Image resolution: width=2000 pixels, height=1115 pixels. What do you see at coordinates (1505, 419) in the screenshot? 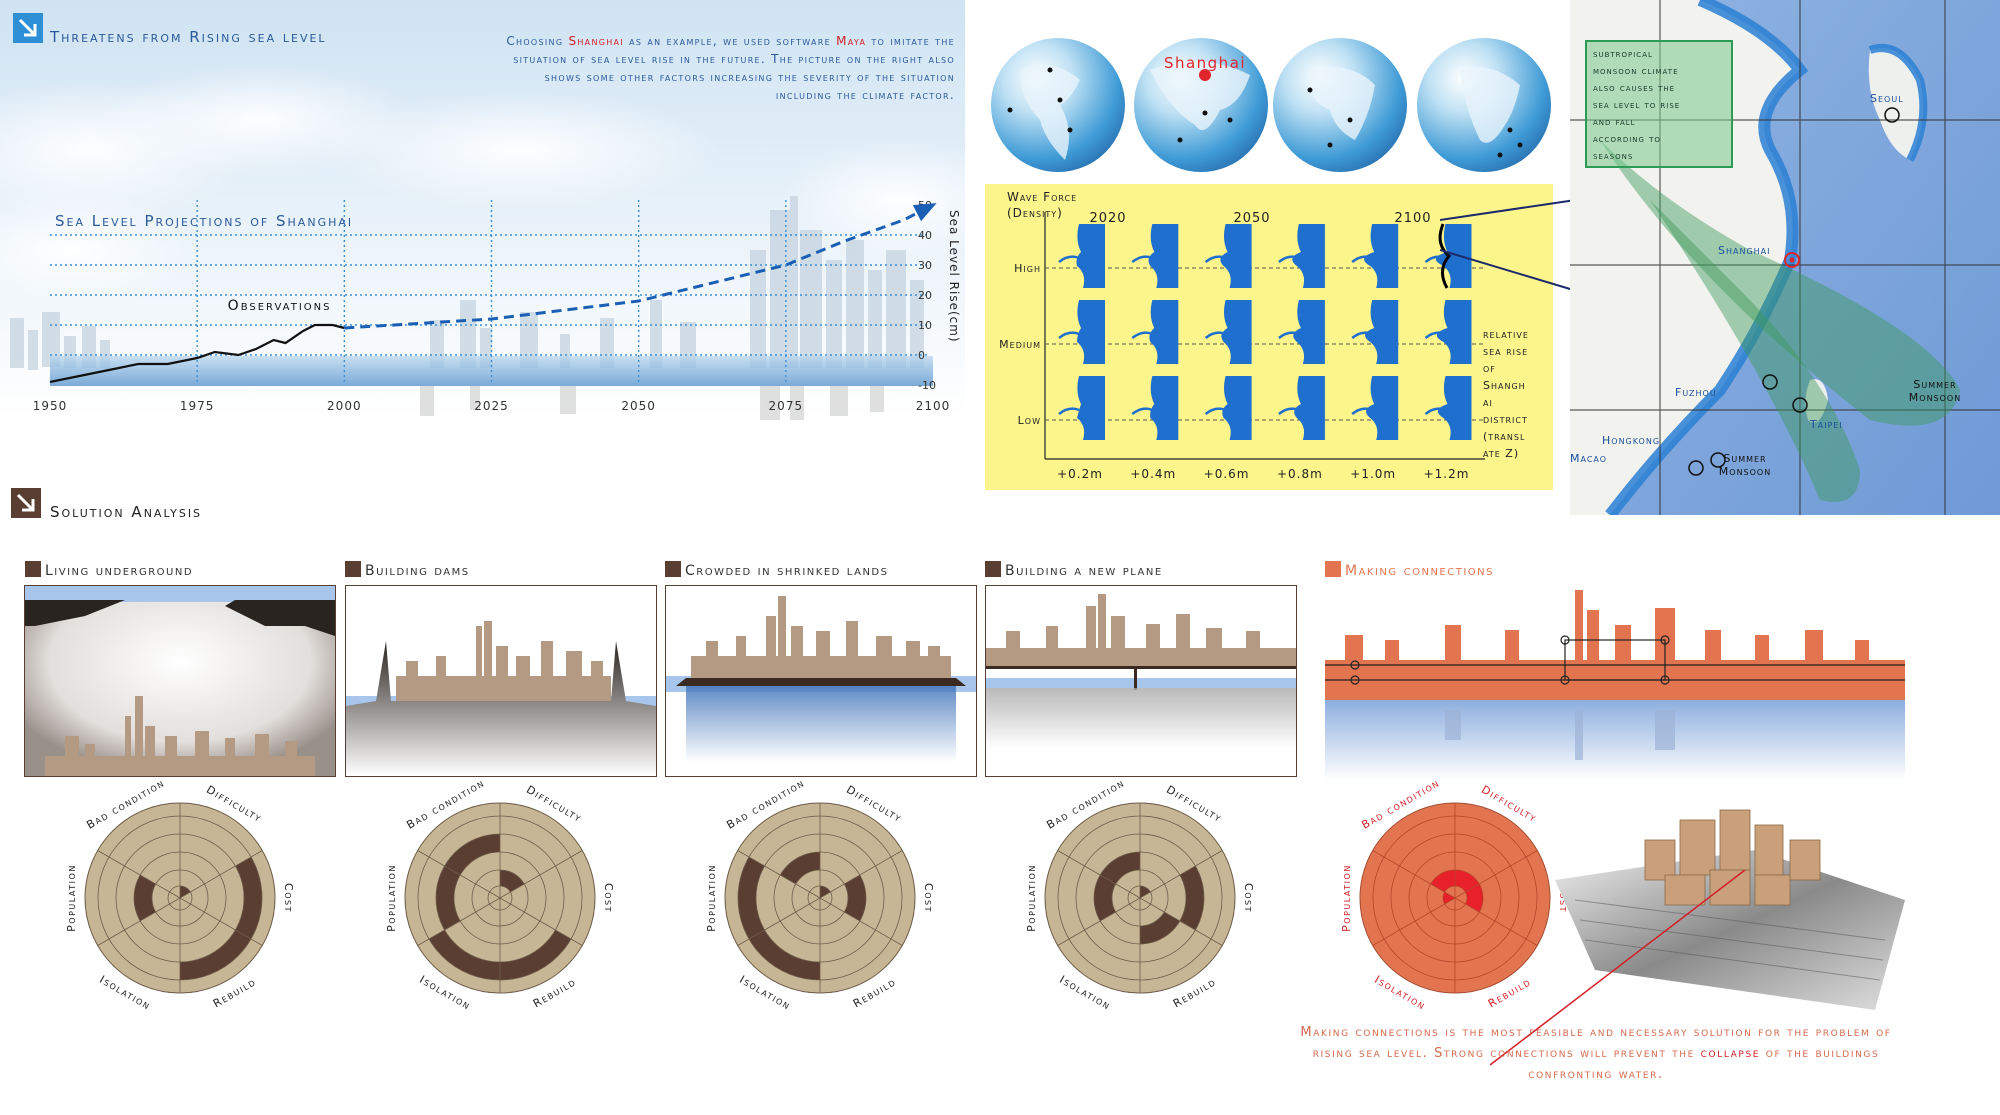
I see `side-note-line: district` at bounding box center [1505, 419].